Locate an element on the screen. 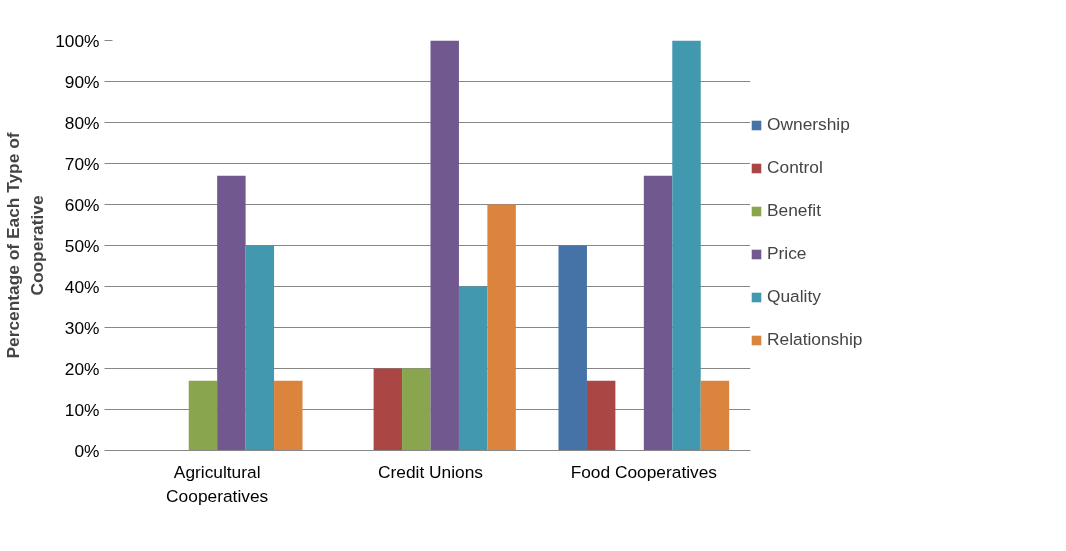 The height and width of the screenshot is (551, 1066). y-tick-label: 20% is located at coordinates (82, 368).